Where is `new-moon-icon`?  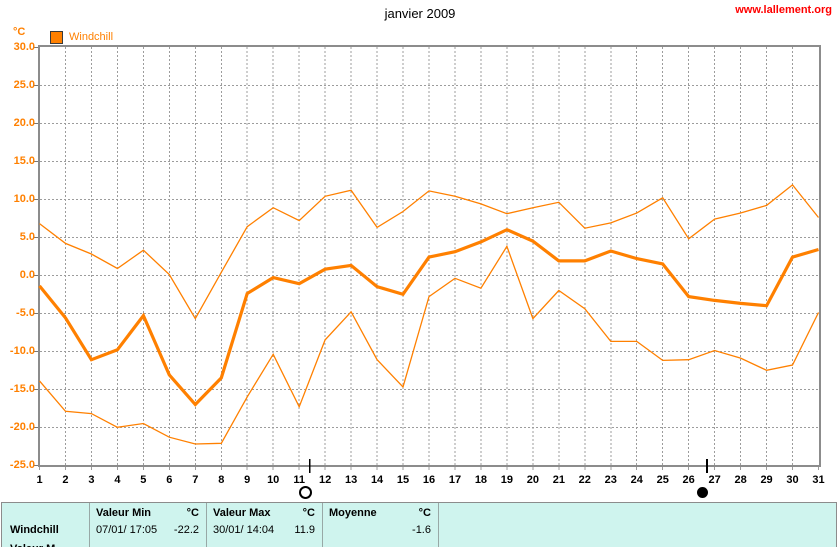
new-moon-icon is located at coordinates (703, 492).